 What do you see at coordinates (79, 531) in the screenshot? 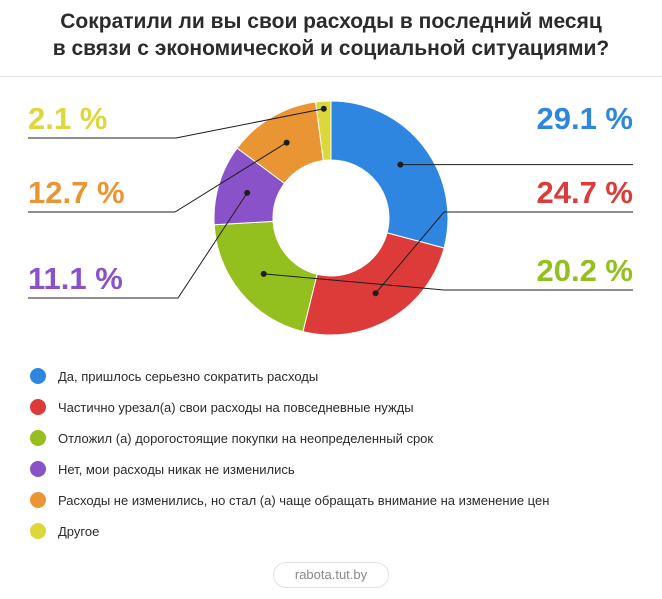
I see `legend-label: Другое` at bounding box center [79, 531].